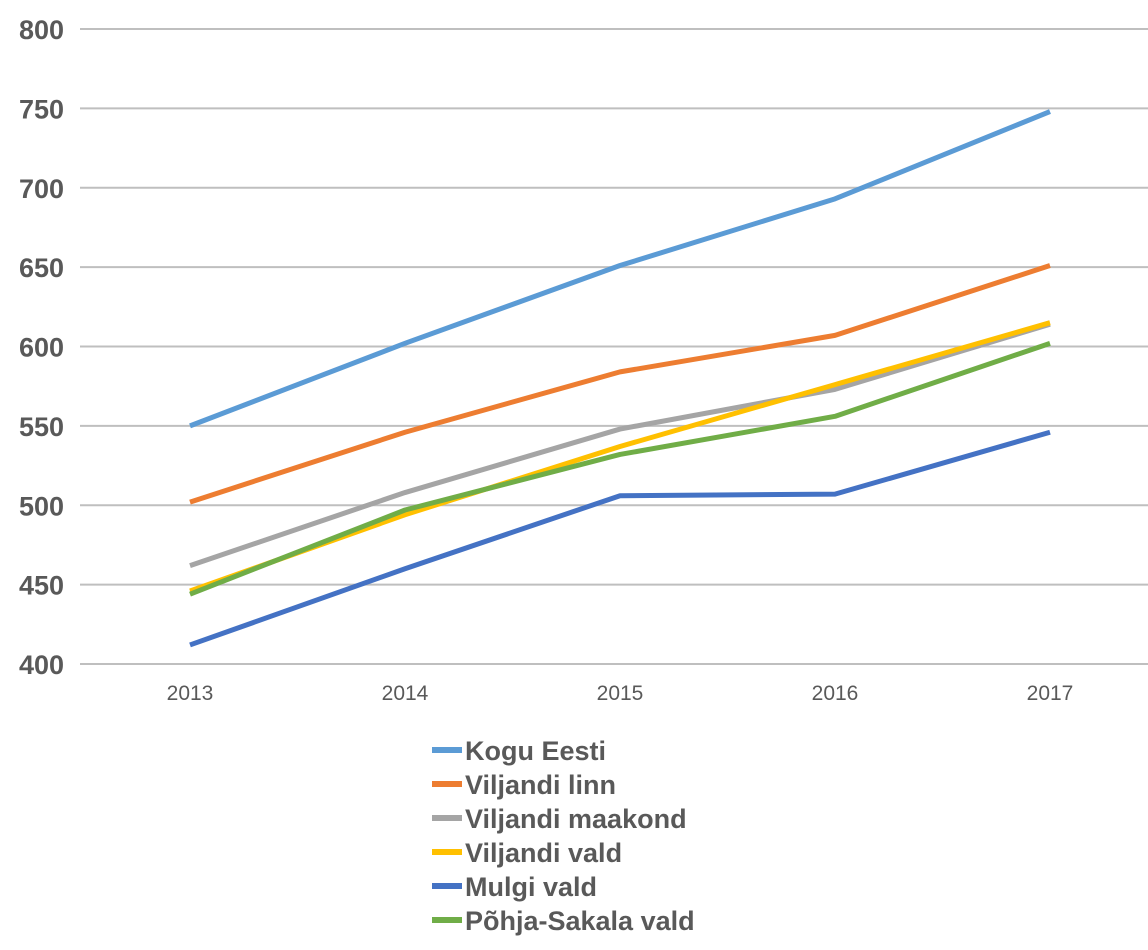 The height and width of the screenshot is (950, 1148). Describe the element at coordinates (405, 693) in the screenshot. I see `x-tick-label-2014: 2014` at that location.